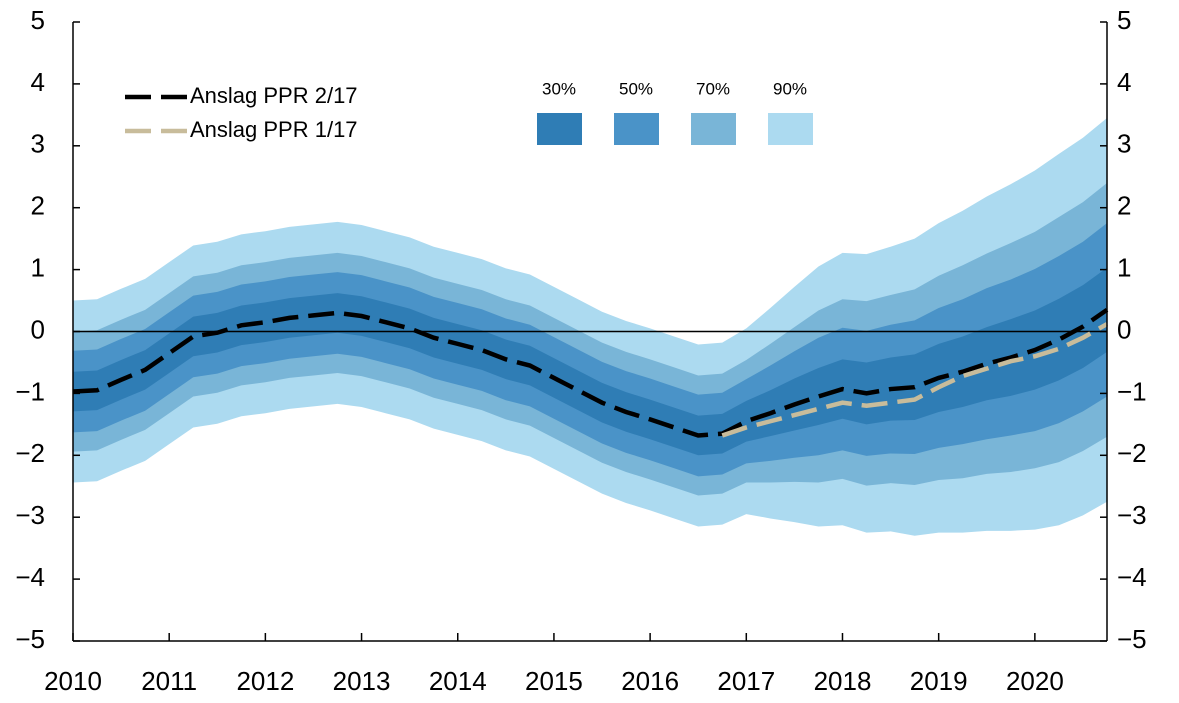 Image resolution: width=1179 pixels, height=703 pixels. Describe the element at coordinates (38, 206) in the screenshot. I see `y-tick-label: 2` at that location.